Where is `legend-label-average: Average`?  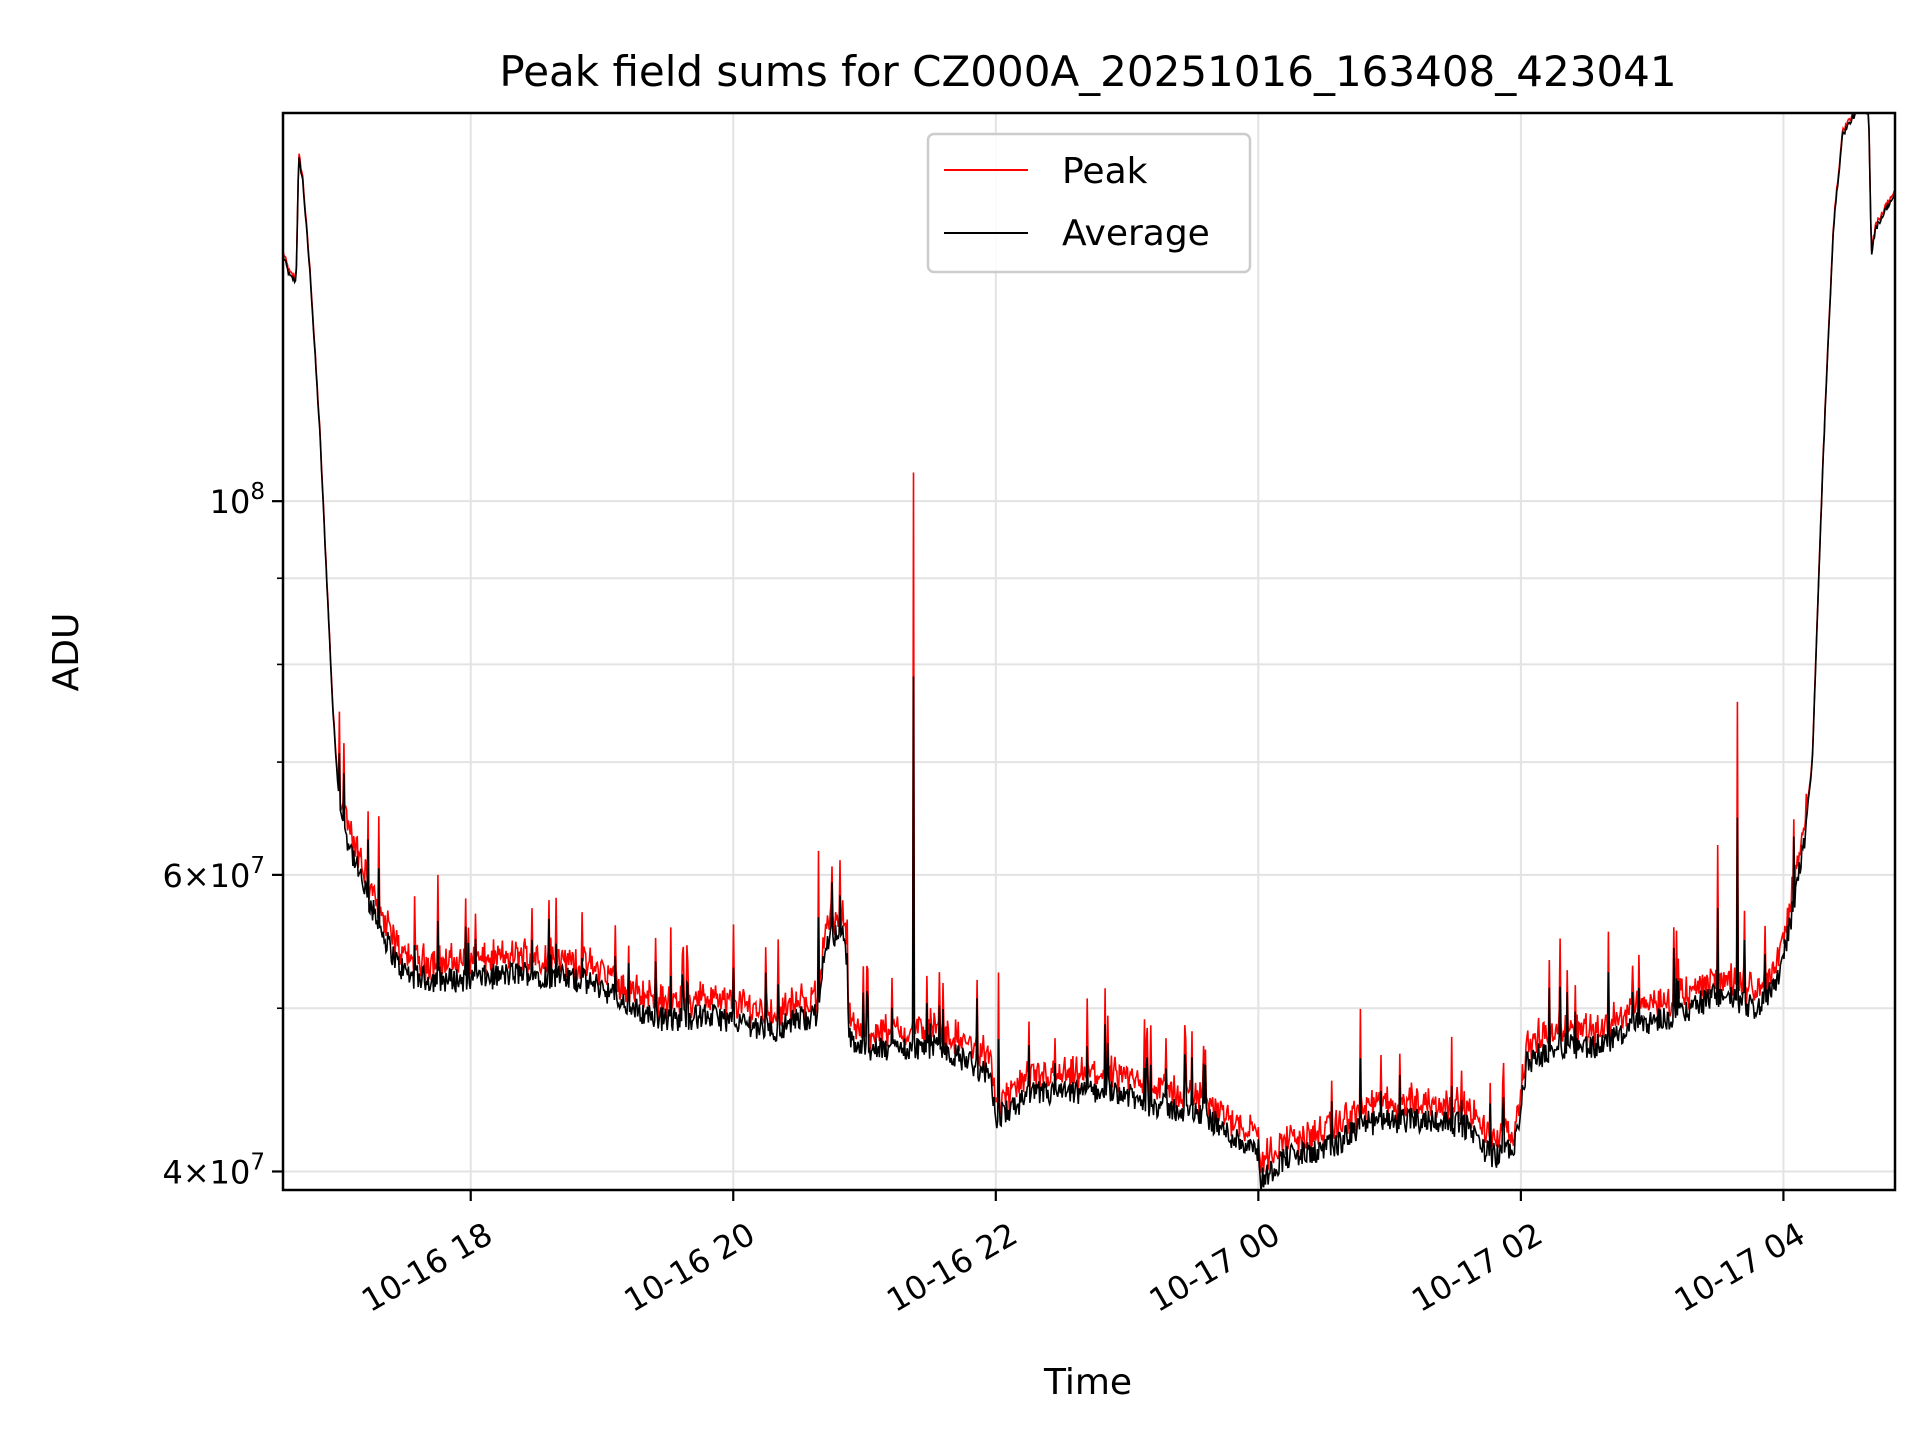
legend-label-average: Average is located at coordinates (1136, 233).